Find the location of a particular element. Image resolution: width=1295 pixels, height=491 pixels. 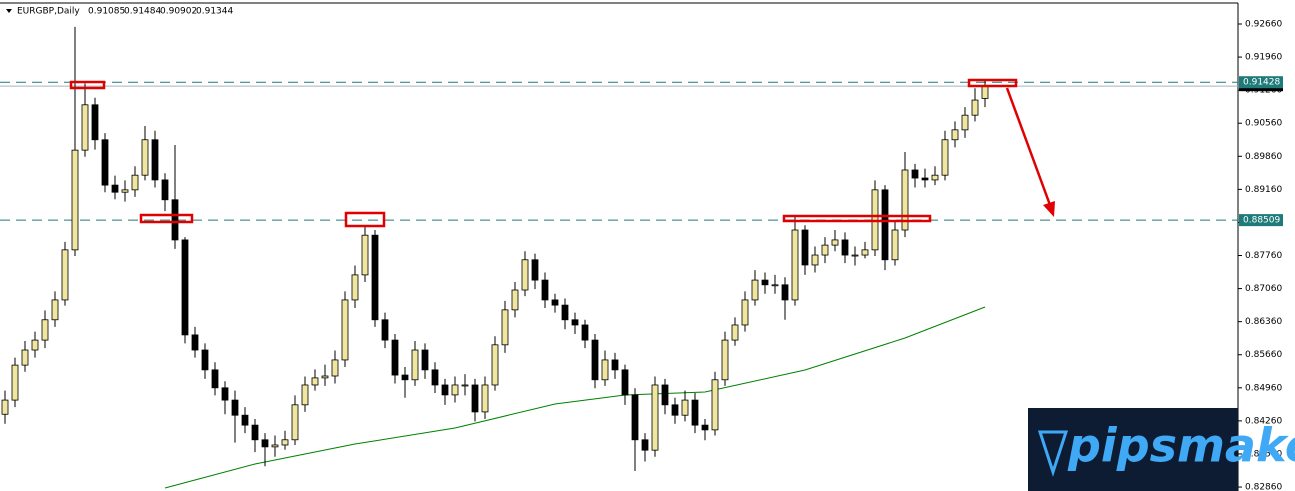

watermark-box is located at coordinates (1133, 449).